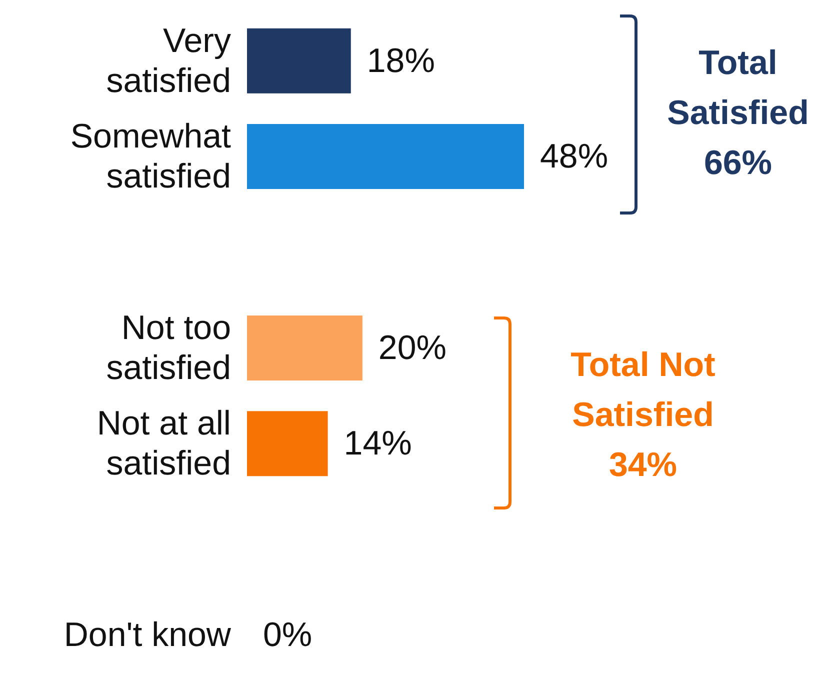 The height and width of the screenshot is (683, 813). Describe the element at coordinates (168, 61) in the screenshot. I see `y-tick-label: Very satisfied` at that location.